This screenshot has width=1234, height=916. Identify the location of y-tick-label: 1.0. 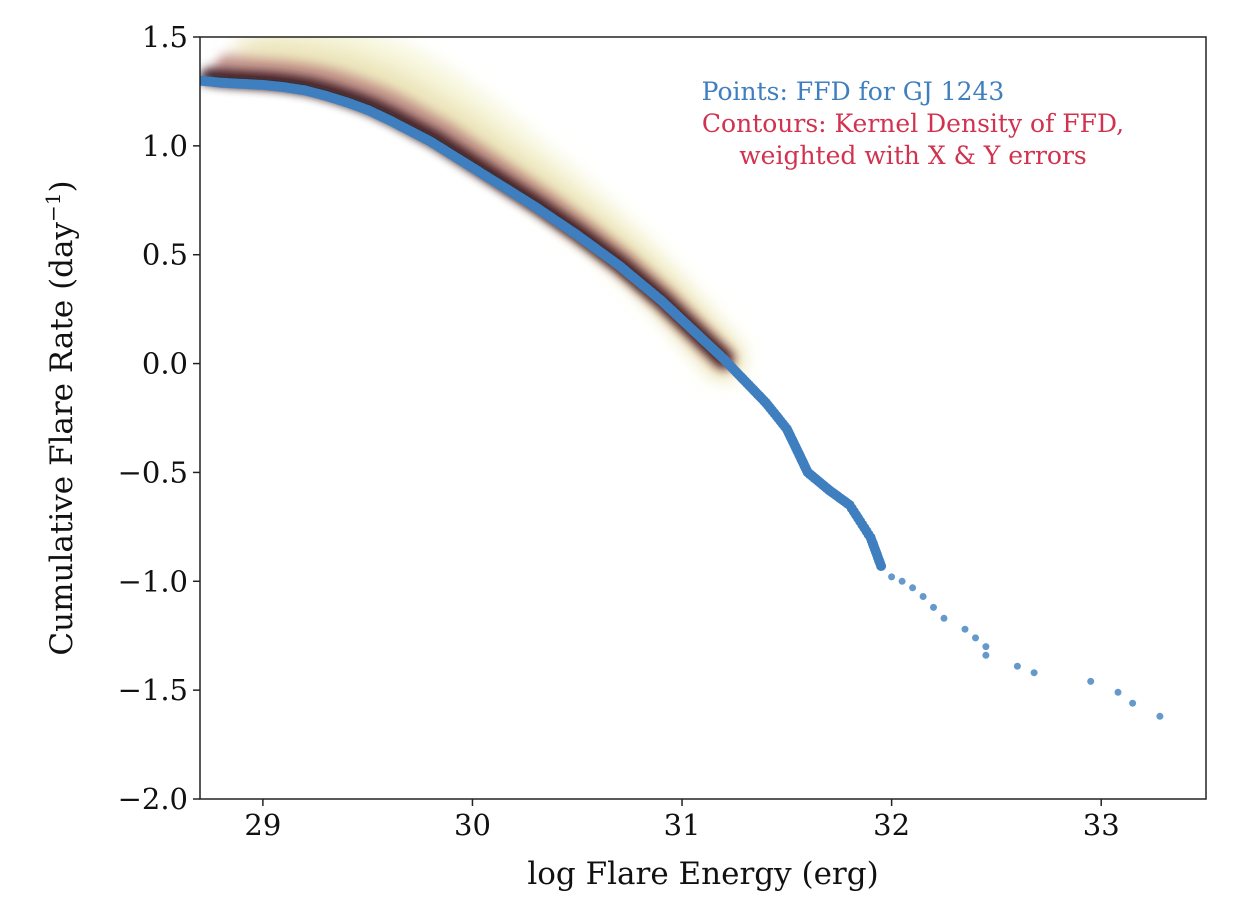
(165, 146).